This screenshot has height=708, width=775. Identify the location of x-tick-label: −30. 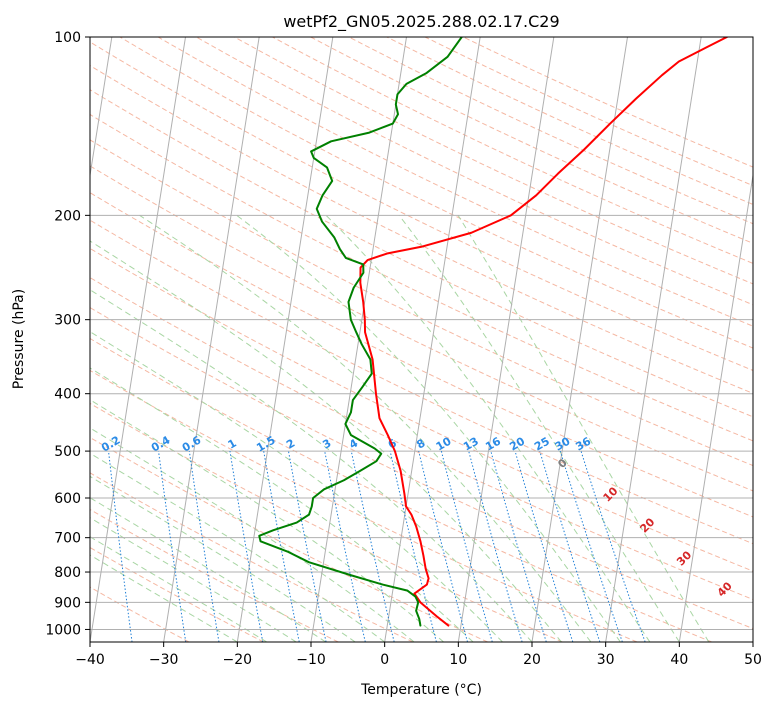
(164, 660).